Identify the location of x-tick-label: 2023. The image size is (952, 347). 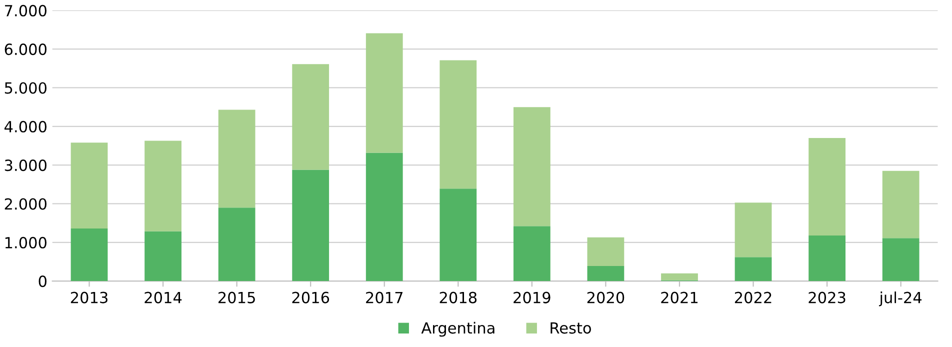
(827, 298).